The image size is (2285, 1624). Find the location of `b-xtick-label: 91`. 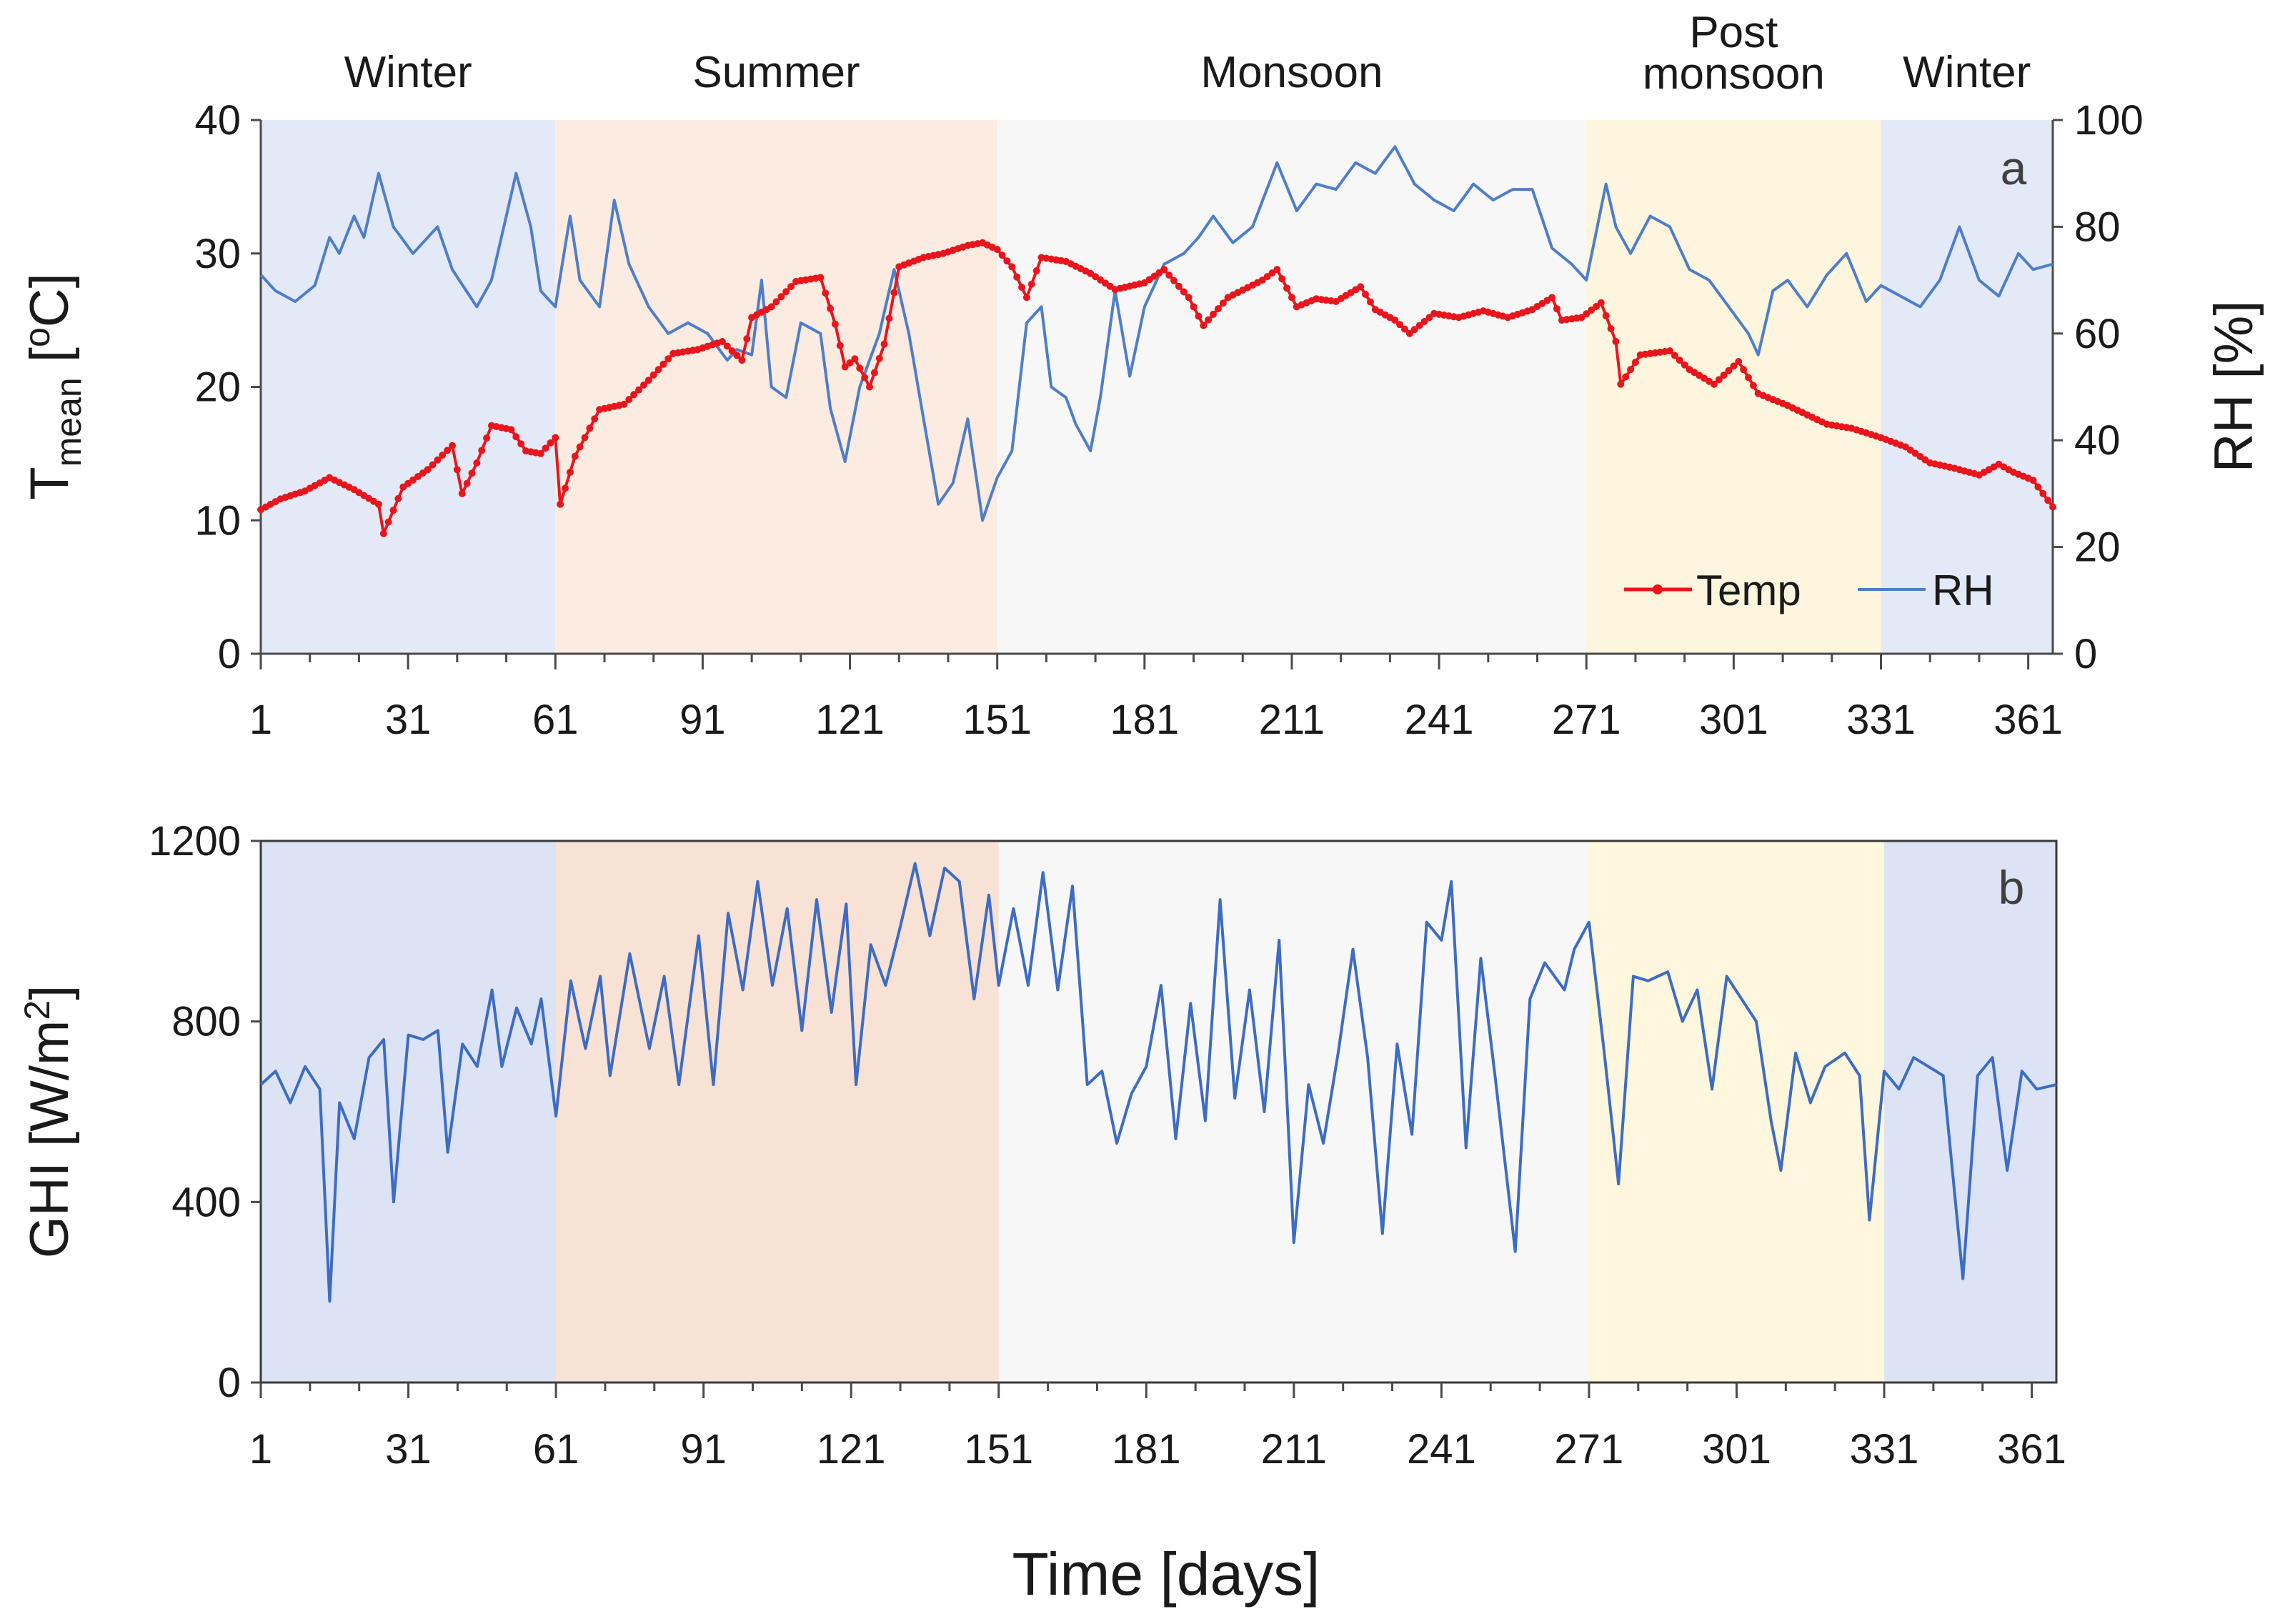

b-xtick-label: 91 is located at coordinates (704, 1450).